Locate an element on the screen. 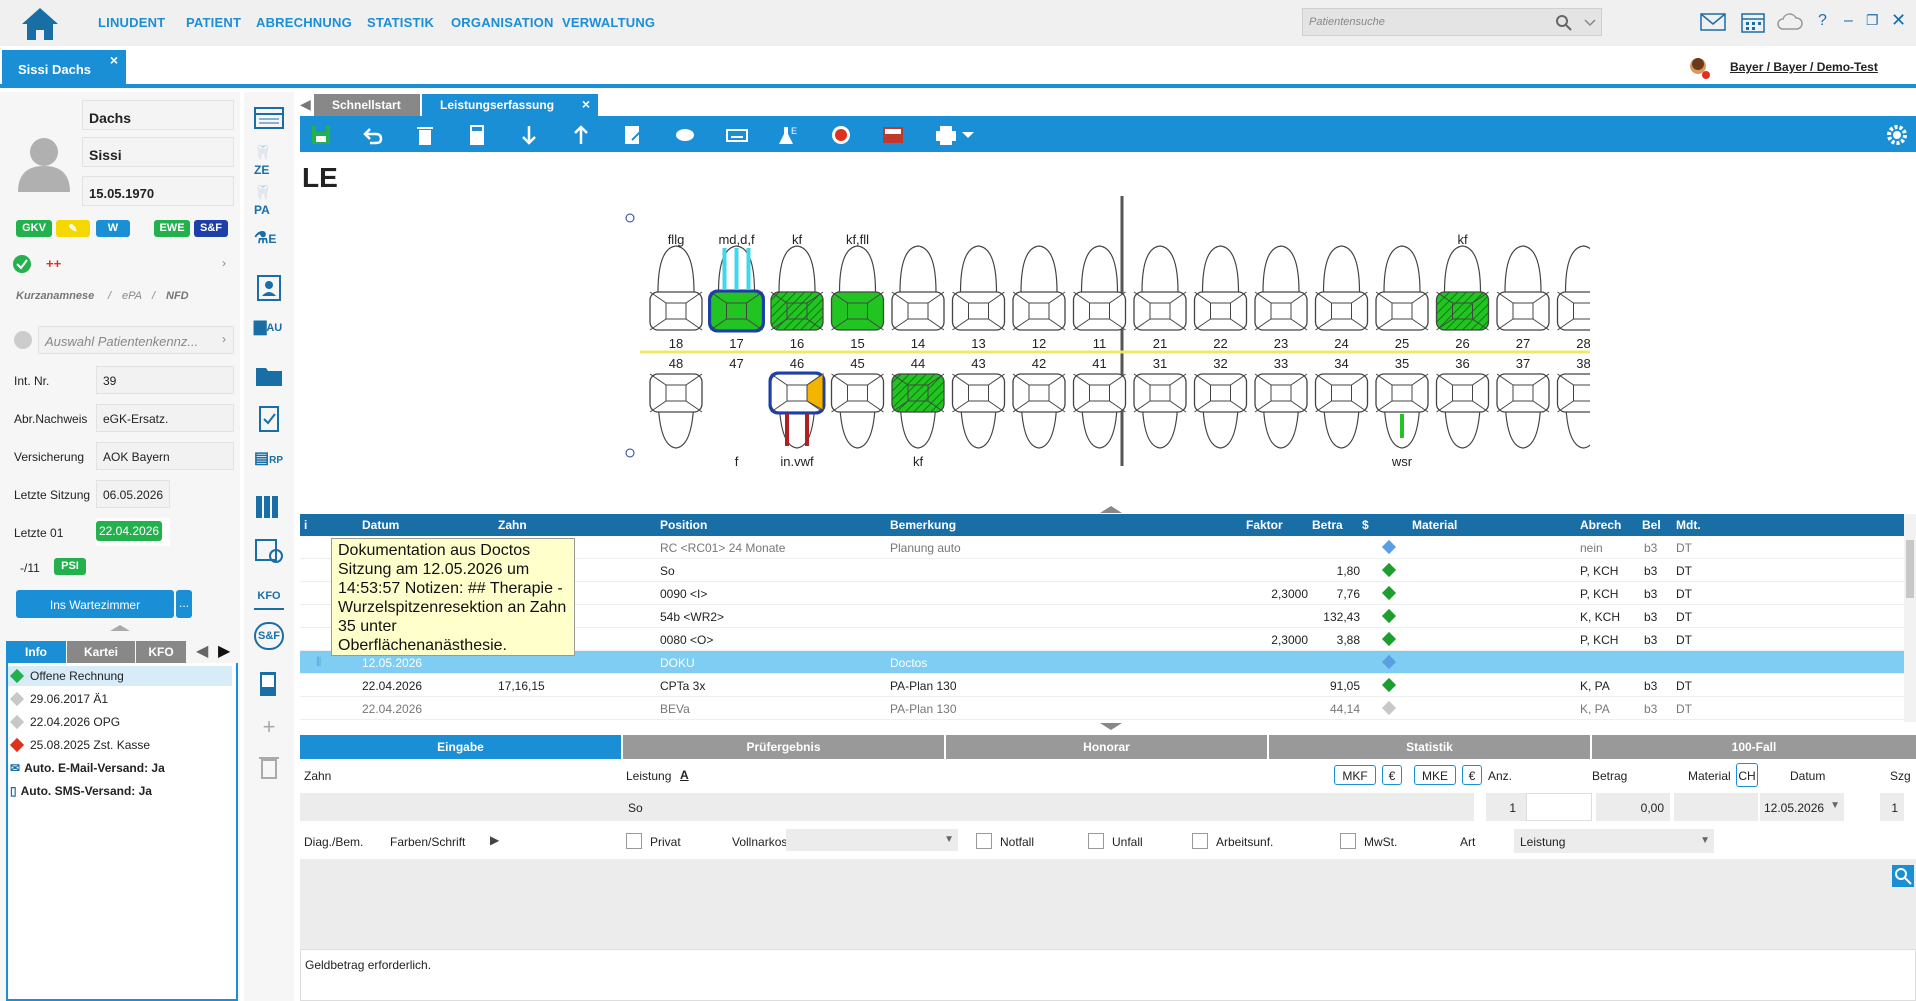 The height and width of the screenshot is (1001, 1916). tab-leistungserfassung: Leistungserfassung × is located at coordinates (510, 105).